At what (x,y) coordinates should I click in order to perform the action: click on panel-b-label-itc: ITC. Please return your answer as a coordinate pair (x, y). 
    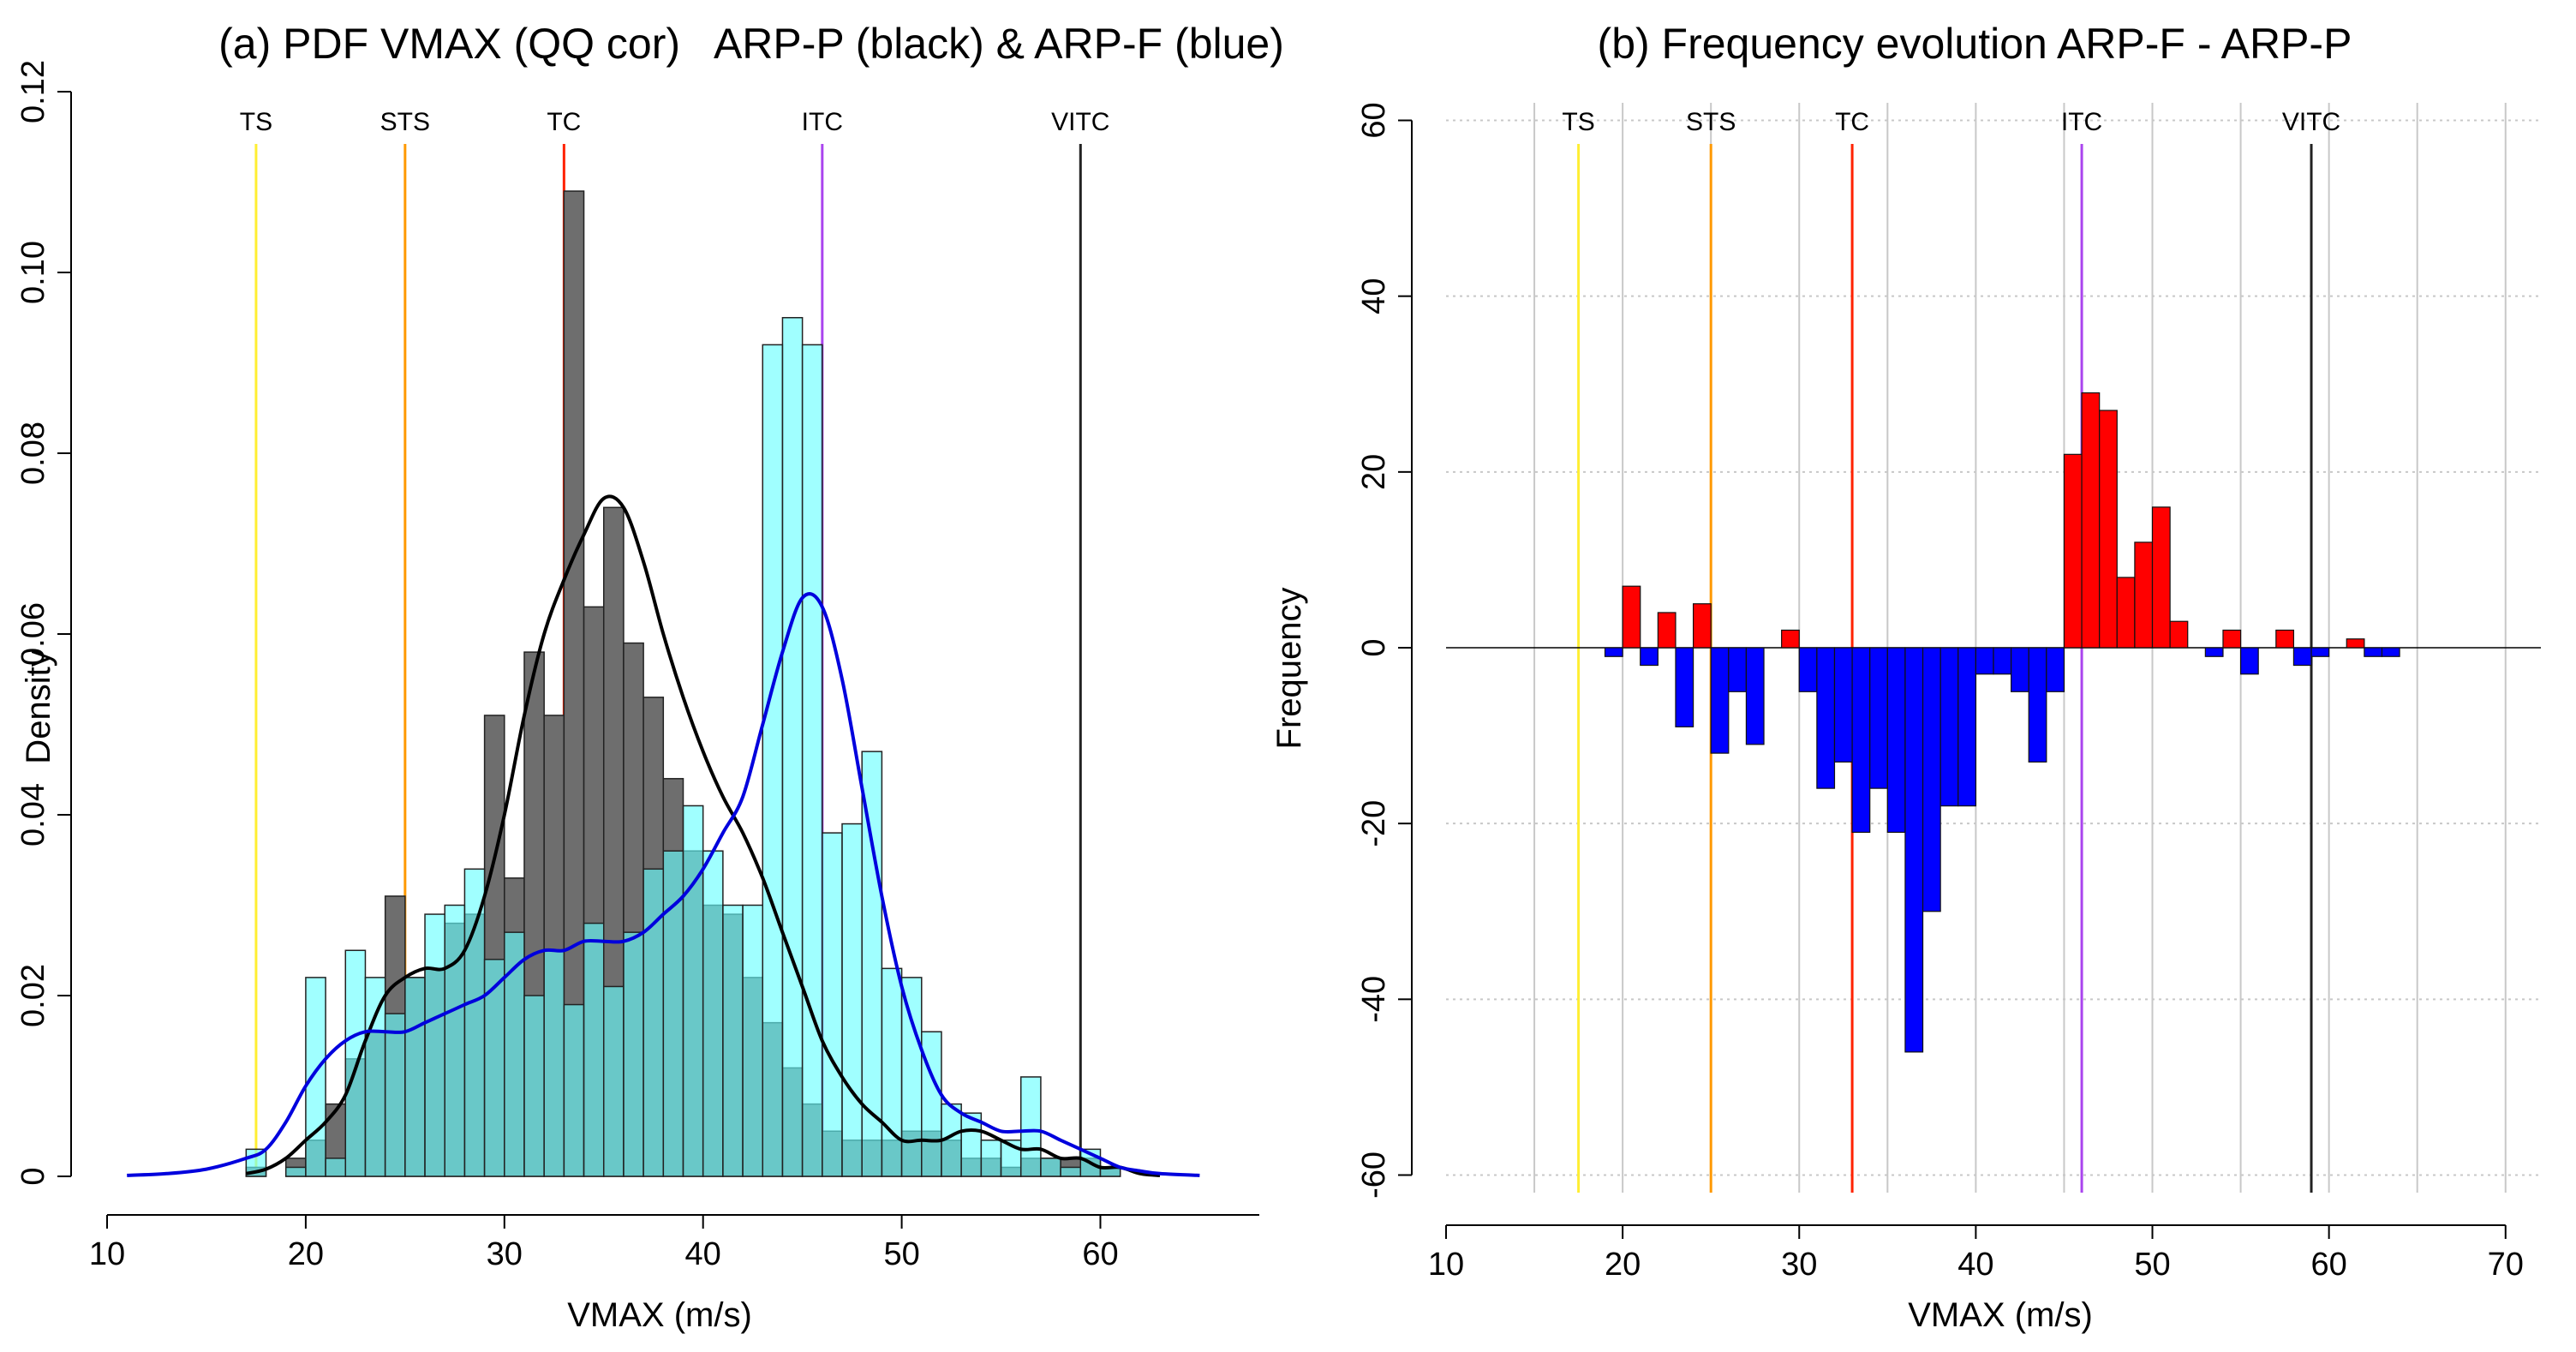
    Looking at the image, I should click on (2082, 122).